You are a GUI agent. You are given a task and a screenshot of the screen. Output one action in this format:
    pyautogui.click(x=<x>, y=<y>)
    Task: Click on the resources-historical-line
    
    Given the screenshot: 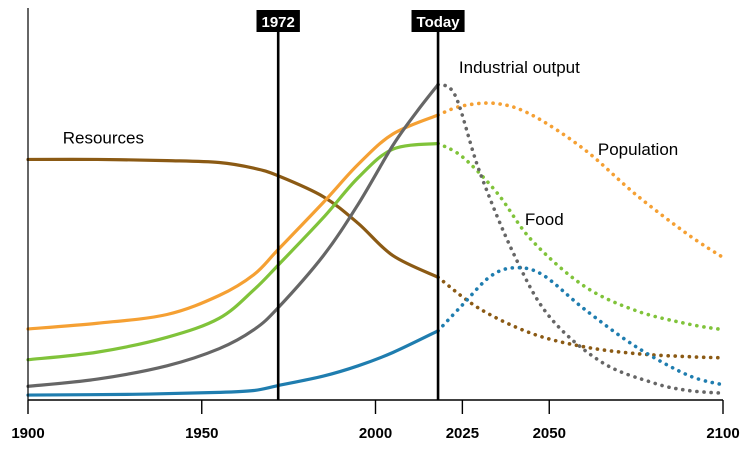 What is the action you would take?
    pyautogui.click(x=233, y=218)
    